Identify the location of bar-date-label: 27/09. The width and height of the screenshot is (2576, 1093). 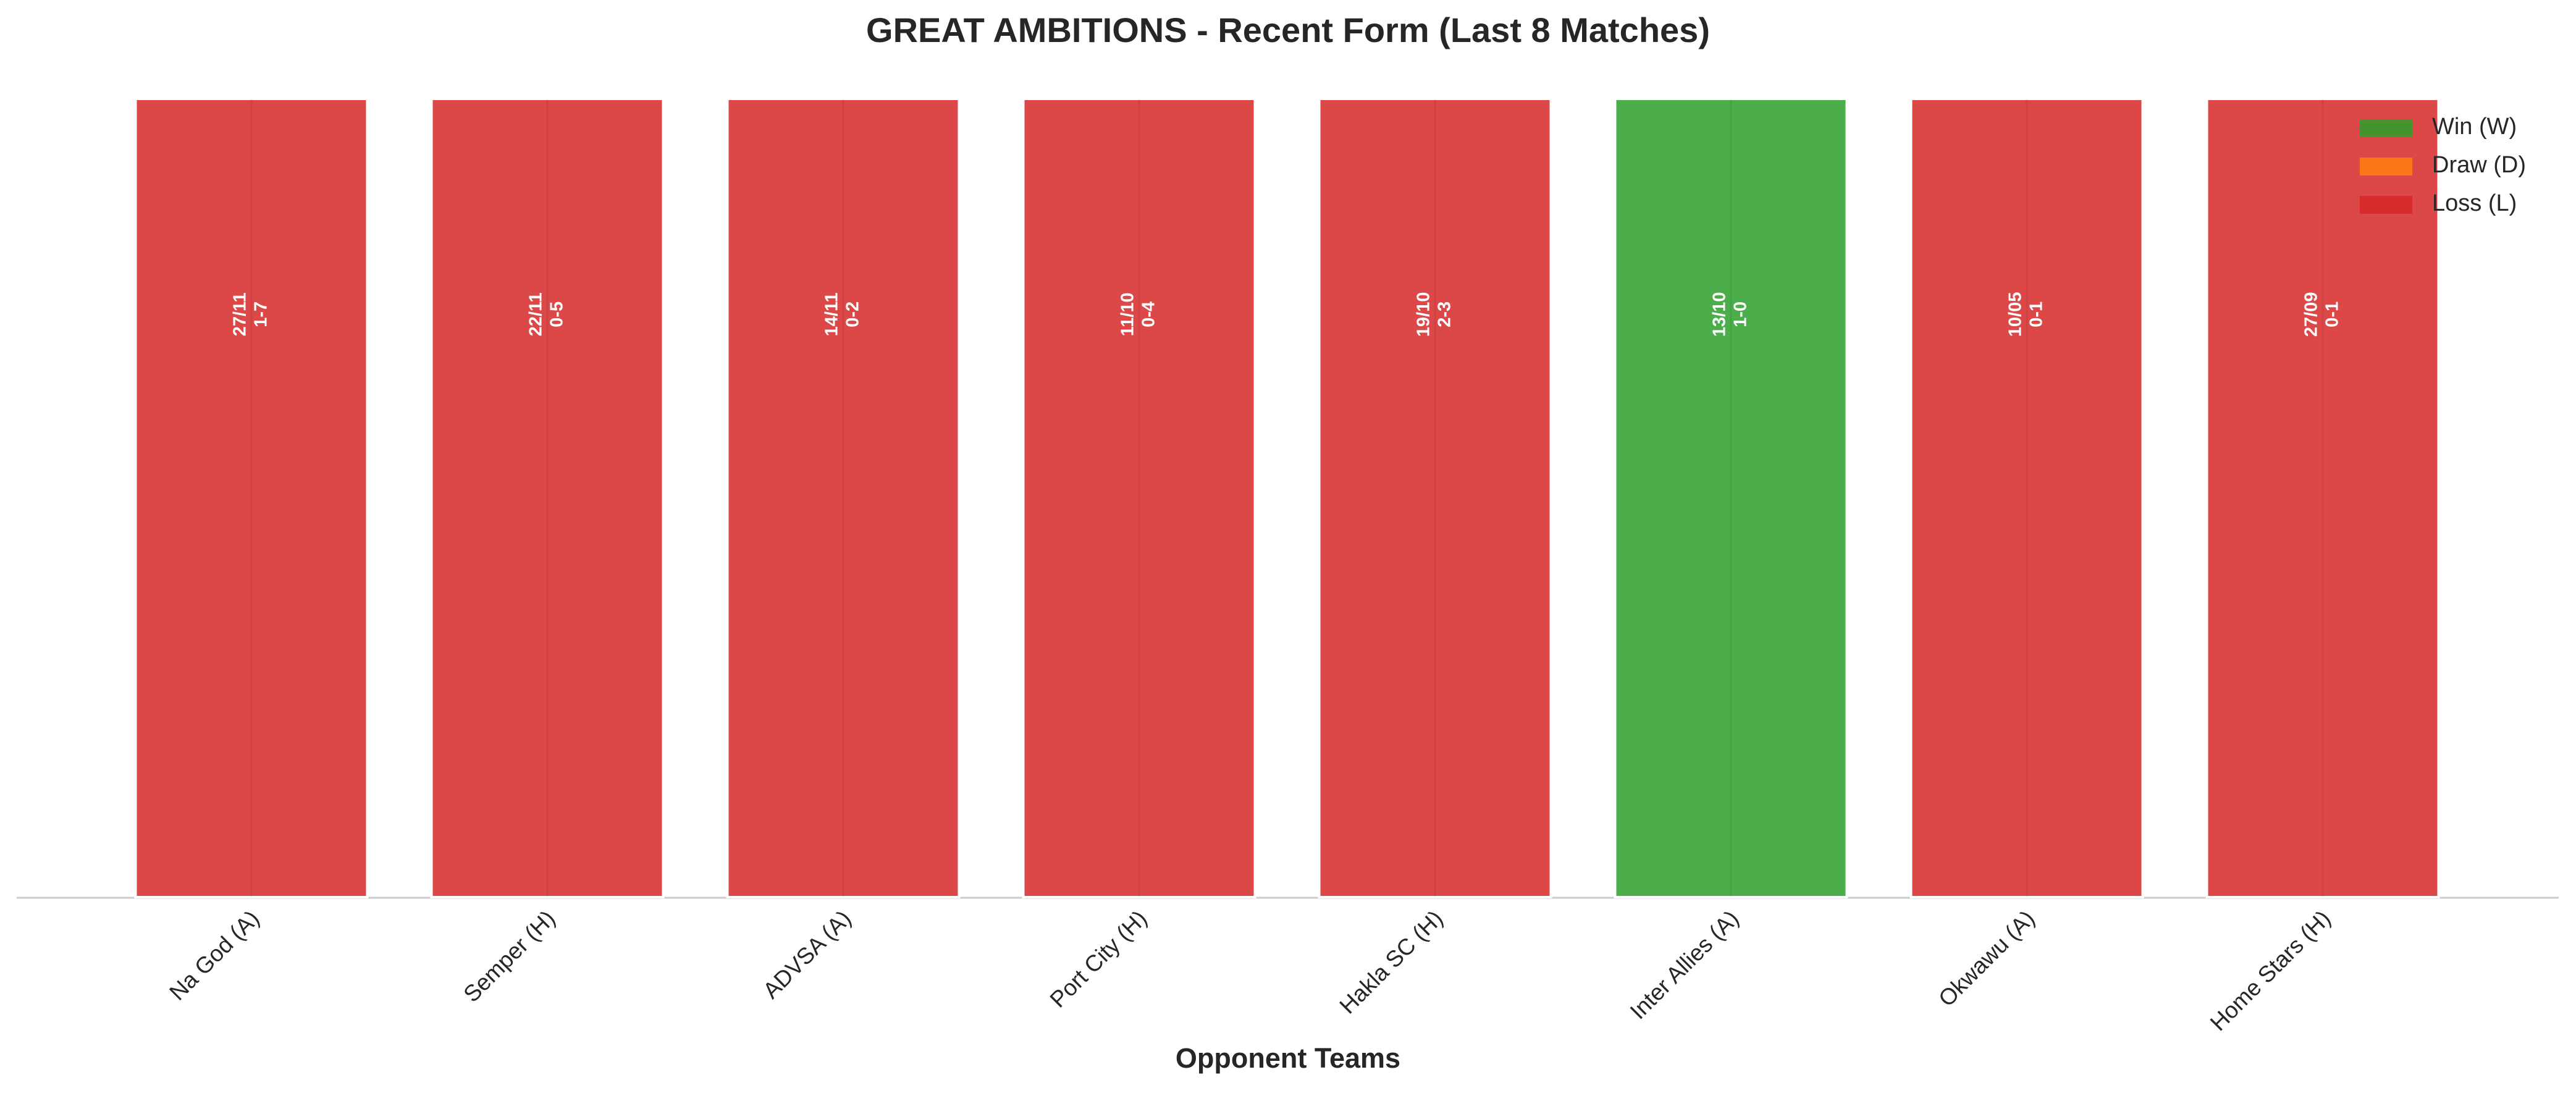
(2311, 315).